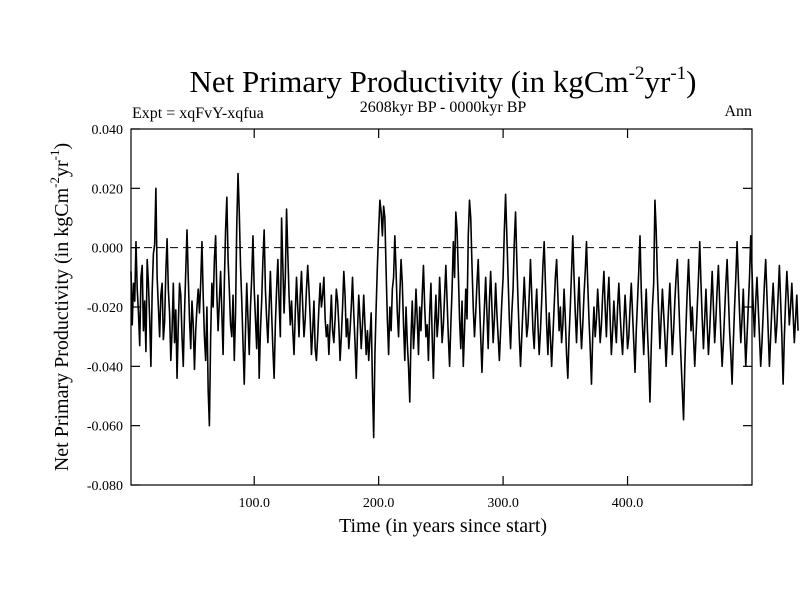 This screenshot has height=600, width=800. What do you see at coordinates (254, 503) in the screenshot?
I see `x-tick-label-0: 100.0` at bounding box center [254, 503].